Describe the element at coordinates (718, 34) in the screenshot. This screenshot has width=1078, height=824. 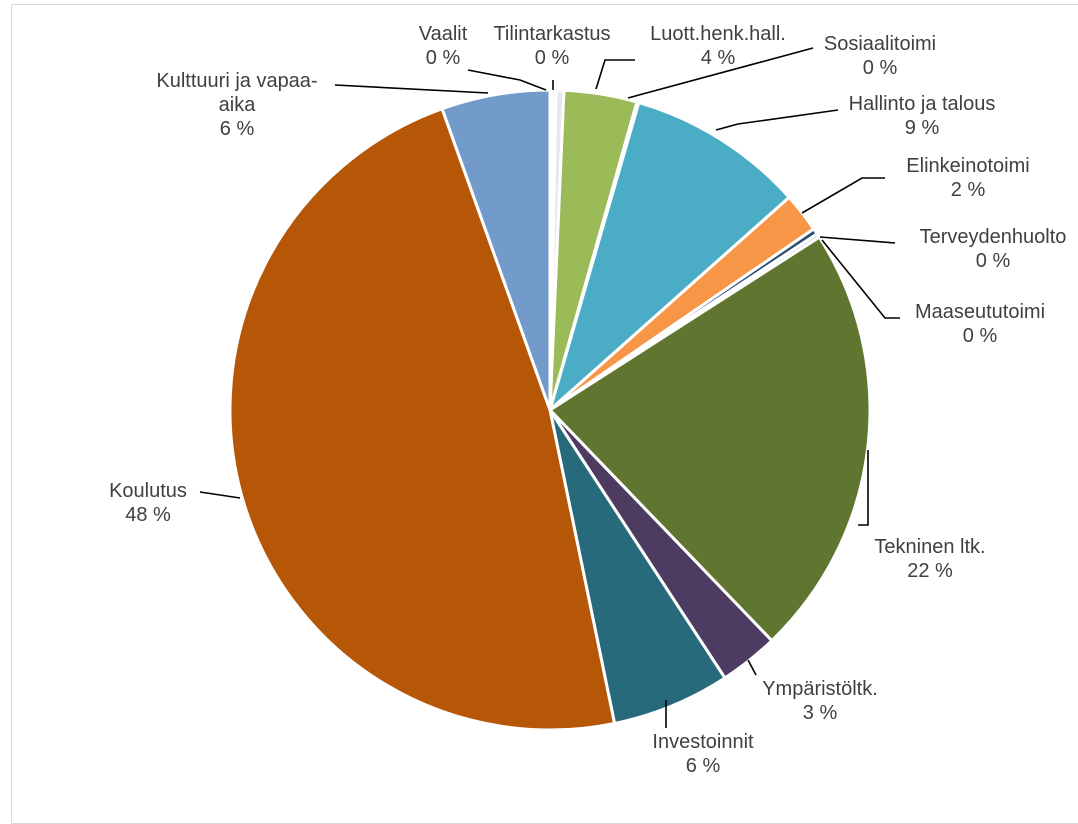
I see `data-label-name: Luott.henk.hall.` at that location.